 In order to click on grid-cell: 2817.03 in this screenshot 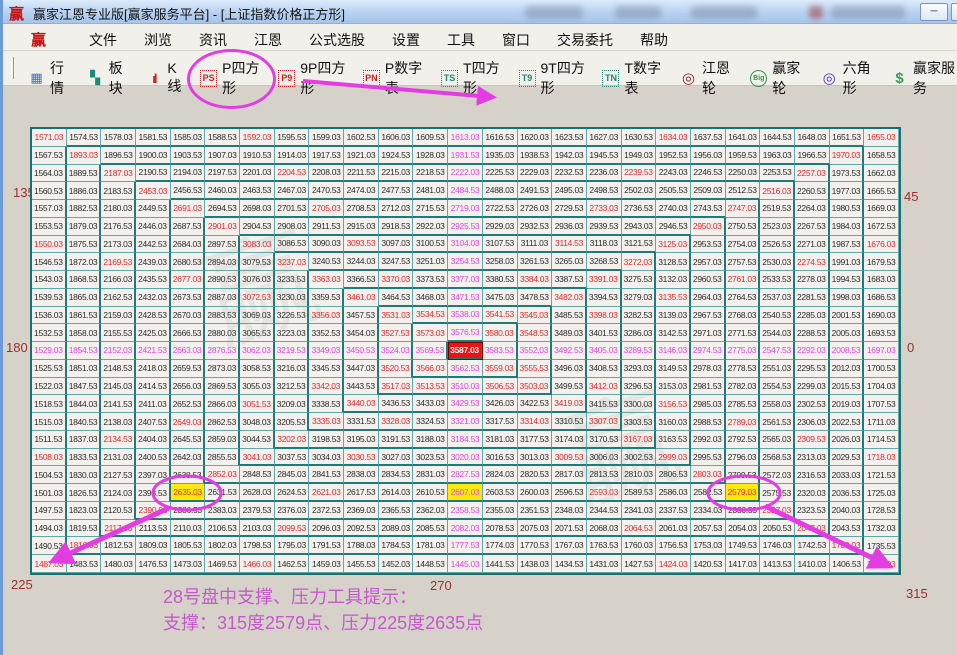, I will do `click(569, 475)`.